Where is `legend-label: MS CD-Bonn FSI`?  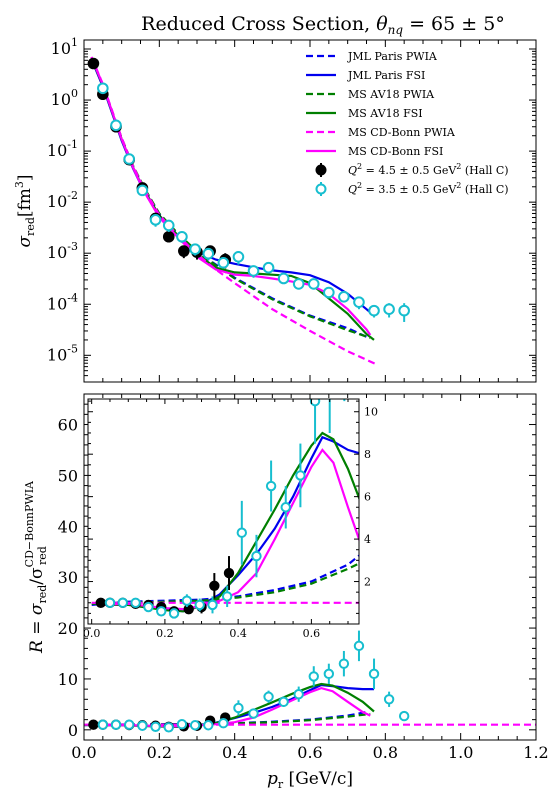 legend-label: MS CD-Bonn FSI is located at coordinates (395, 151).